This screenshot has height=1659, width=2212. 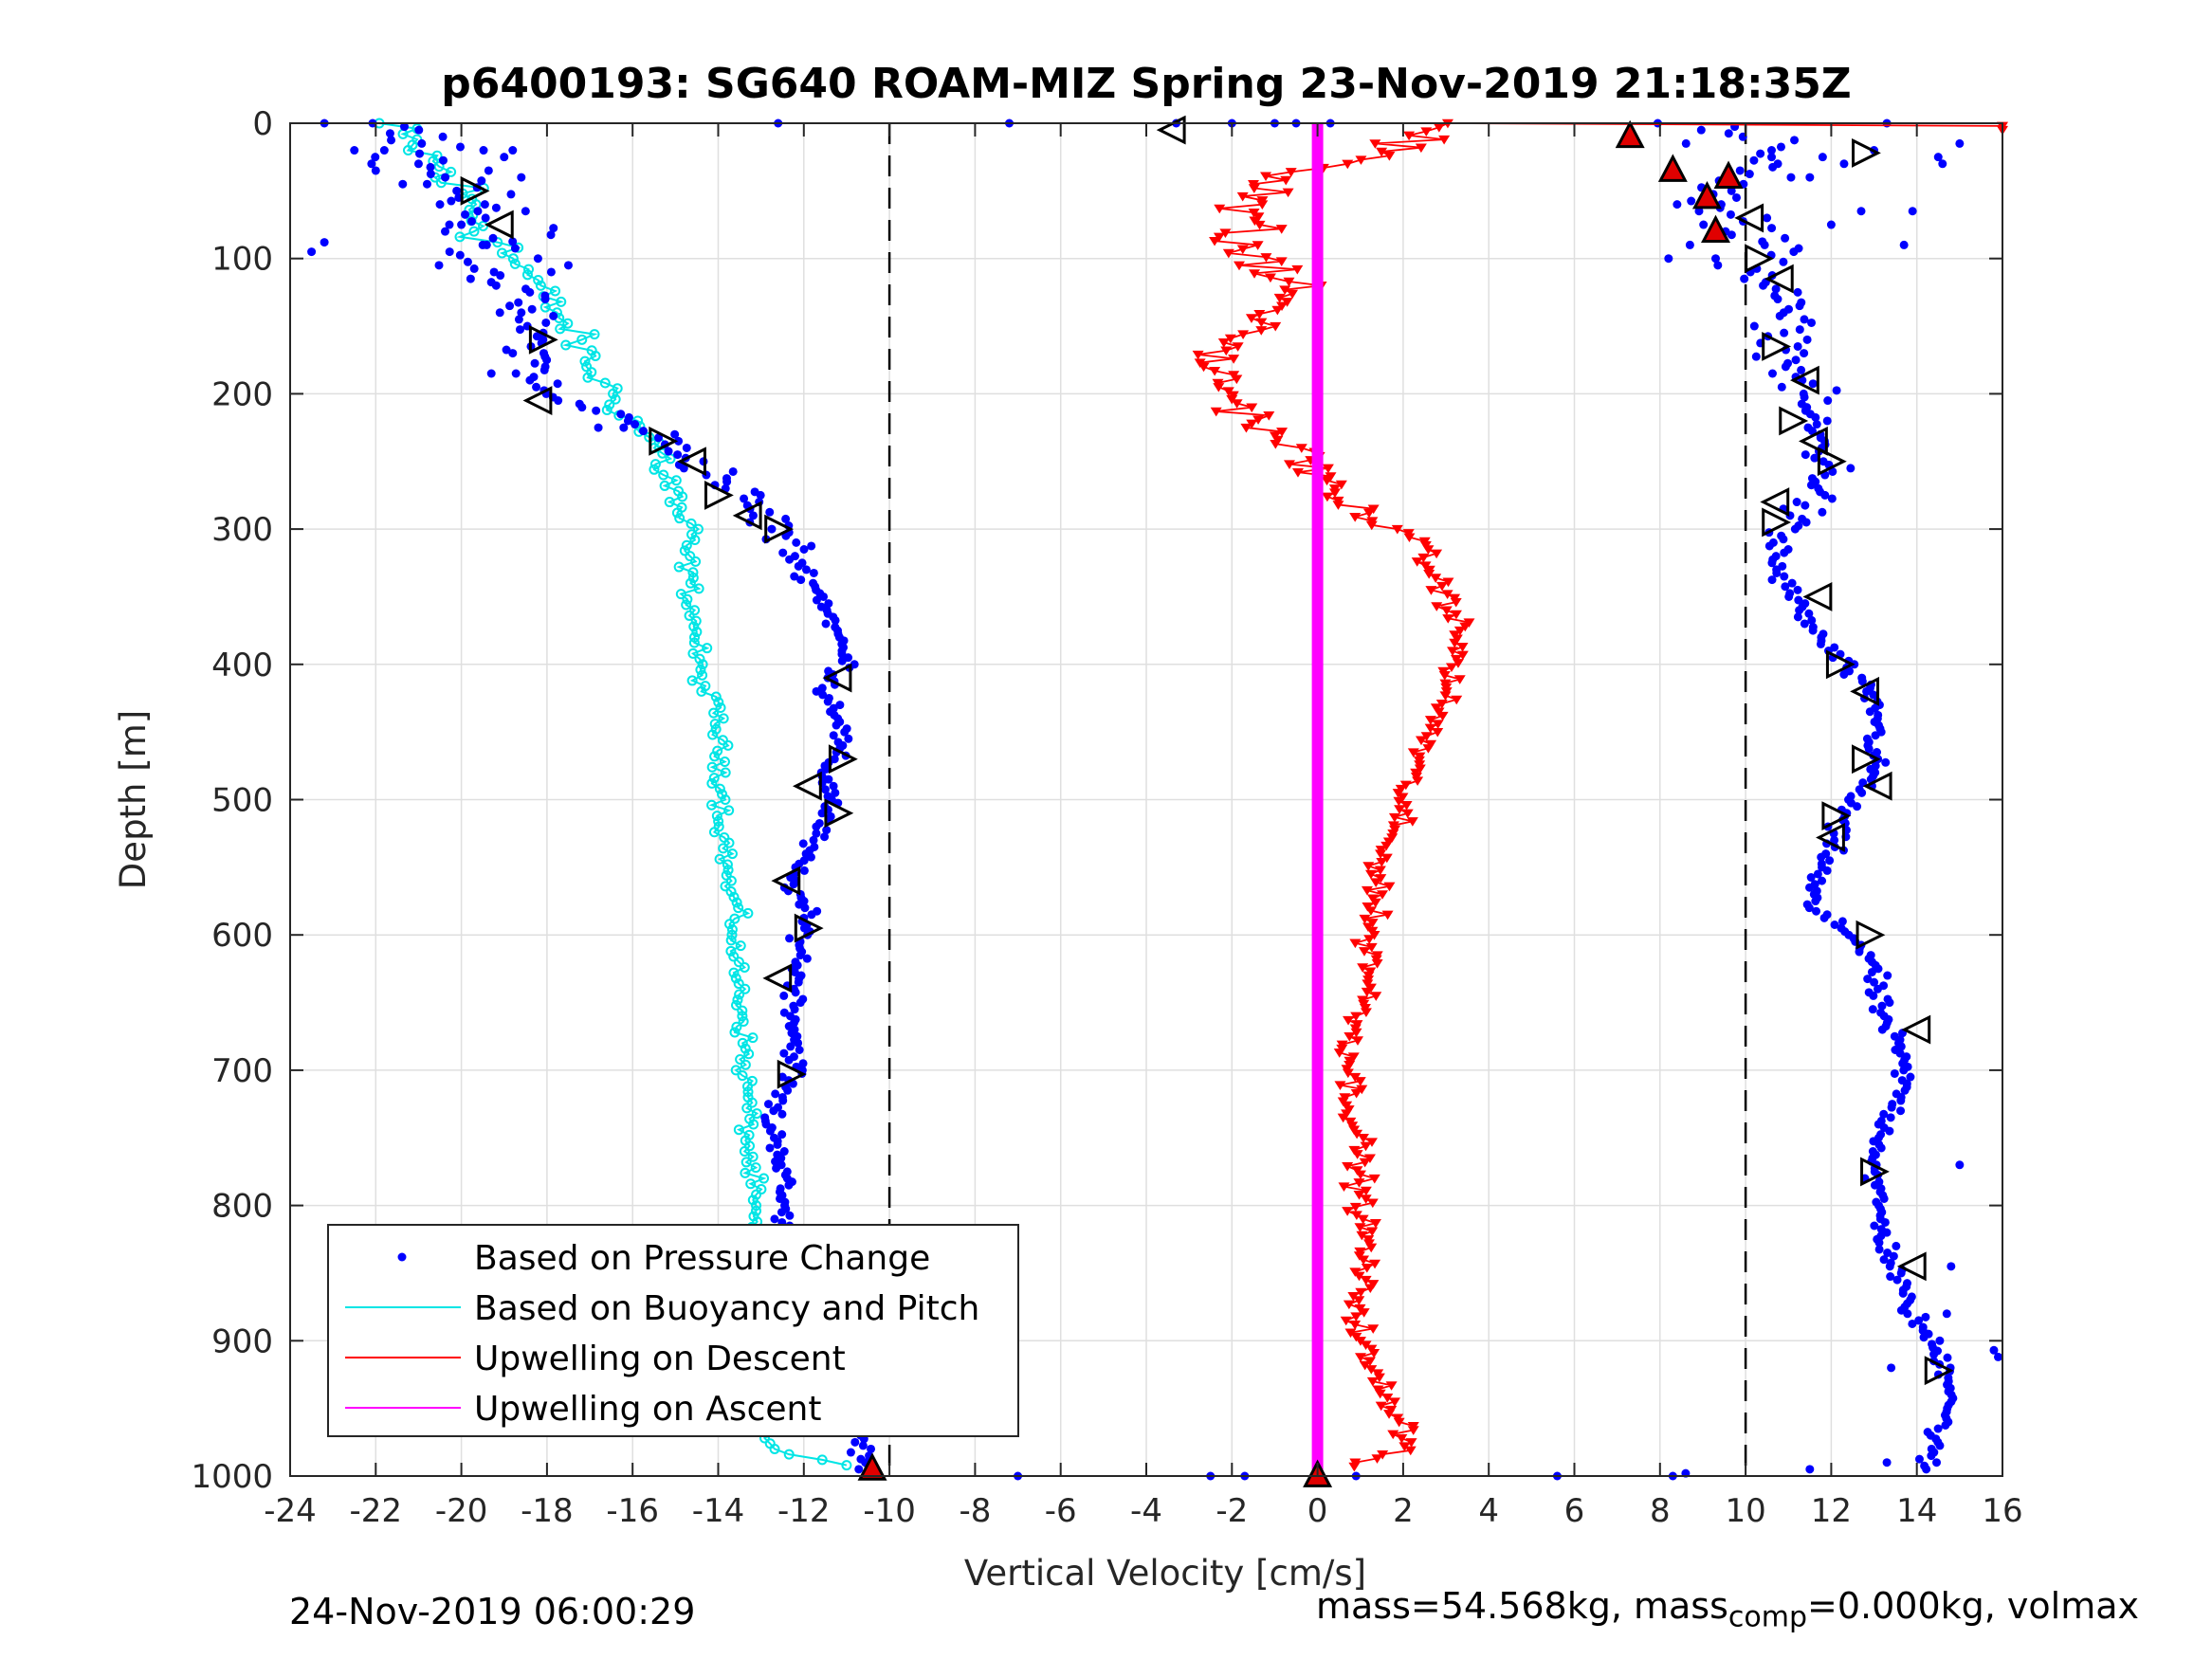 What do you see at coordinates (1660, 1511) in the screenshot?
I see `x-tick-label: 8` at bounding box center [1660, 1511].